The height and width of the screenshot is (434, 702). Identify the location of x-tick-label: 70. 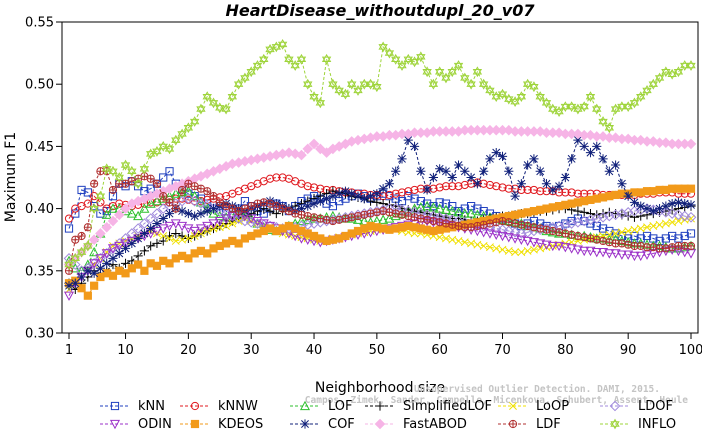
(502, 350).